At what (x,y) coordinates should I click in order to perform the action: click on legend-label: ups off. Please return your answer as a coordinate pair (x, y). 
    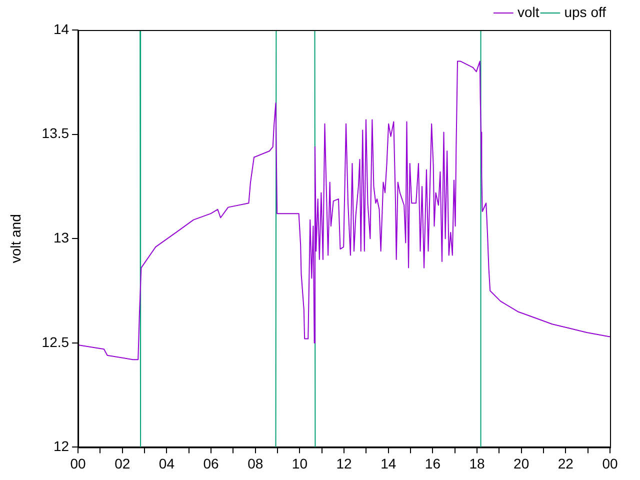
    Looking at the image, I should click on (585, 12).